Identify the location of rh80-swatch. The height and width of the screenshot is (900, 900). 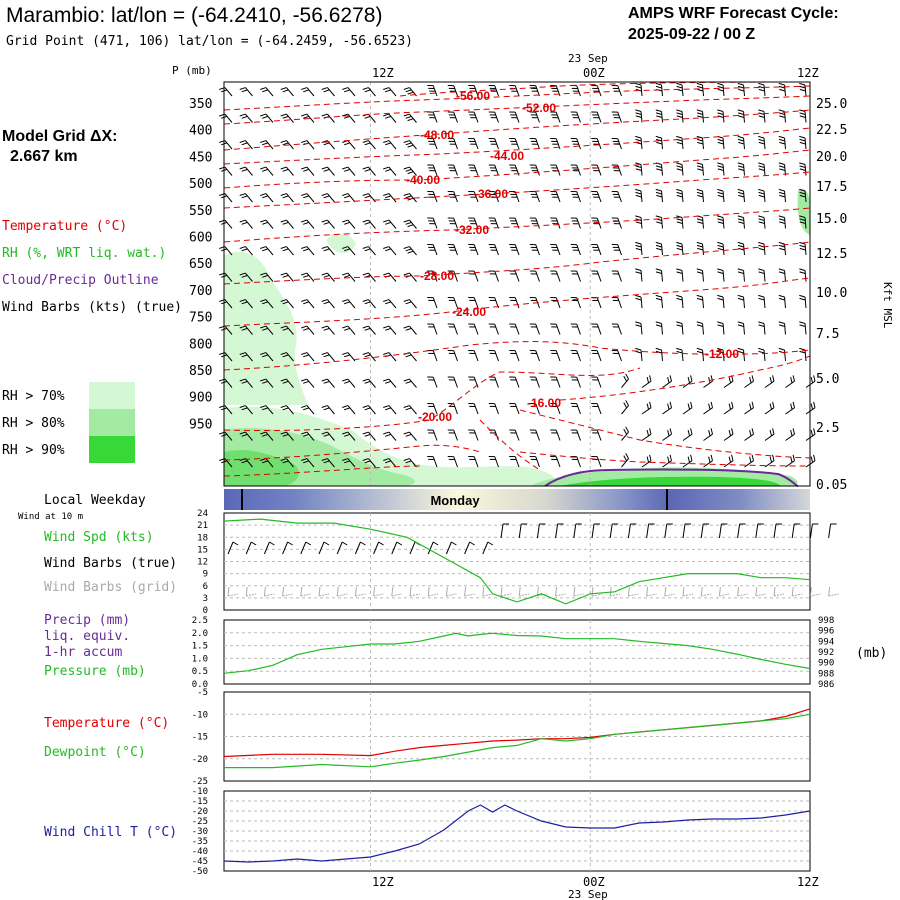
(112, 422).